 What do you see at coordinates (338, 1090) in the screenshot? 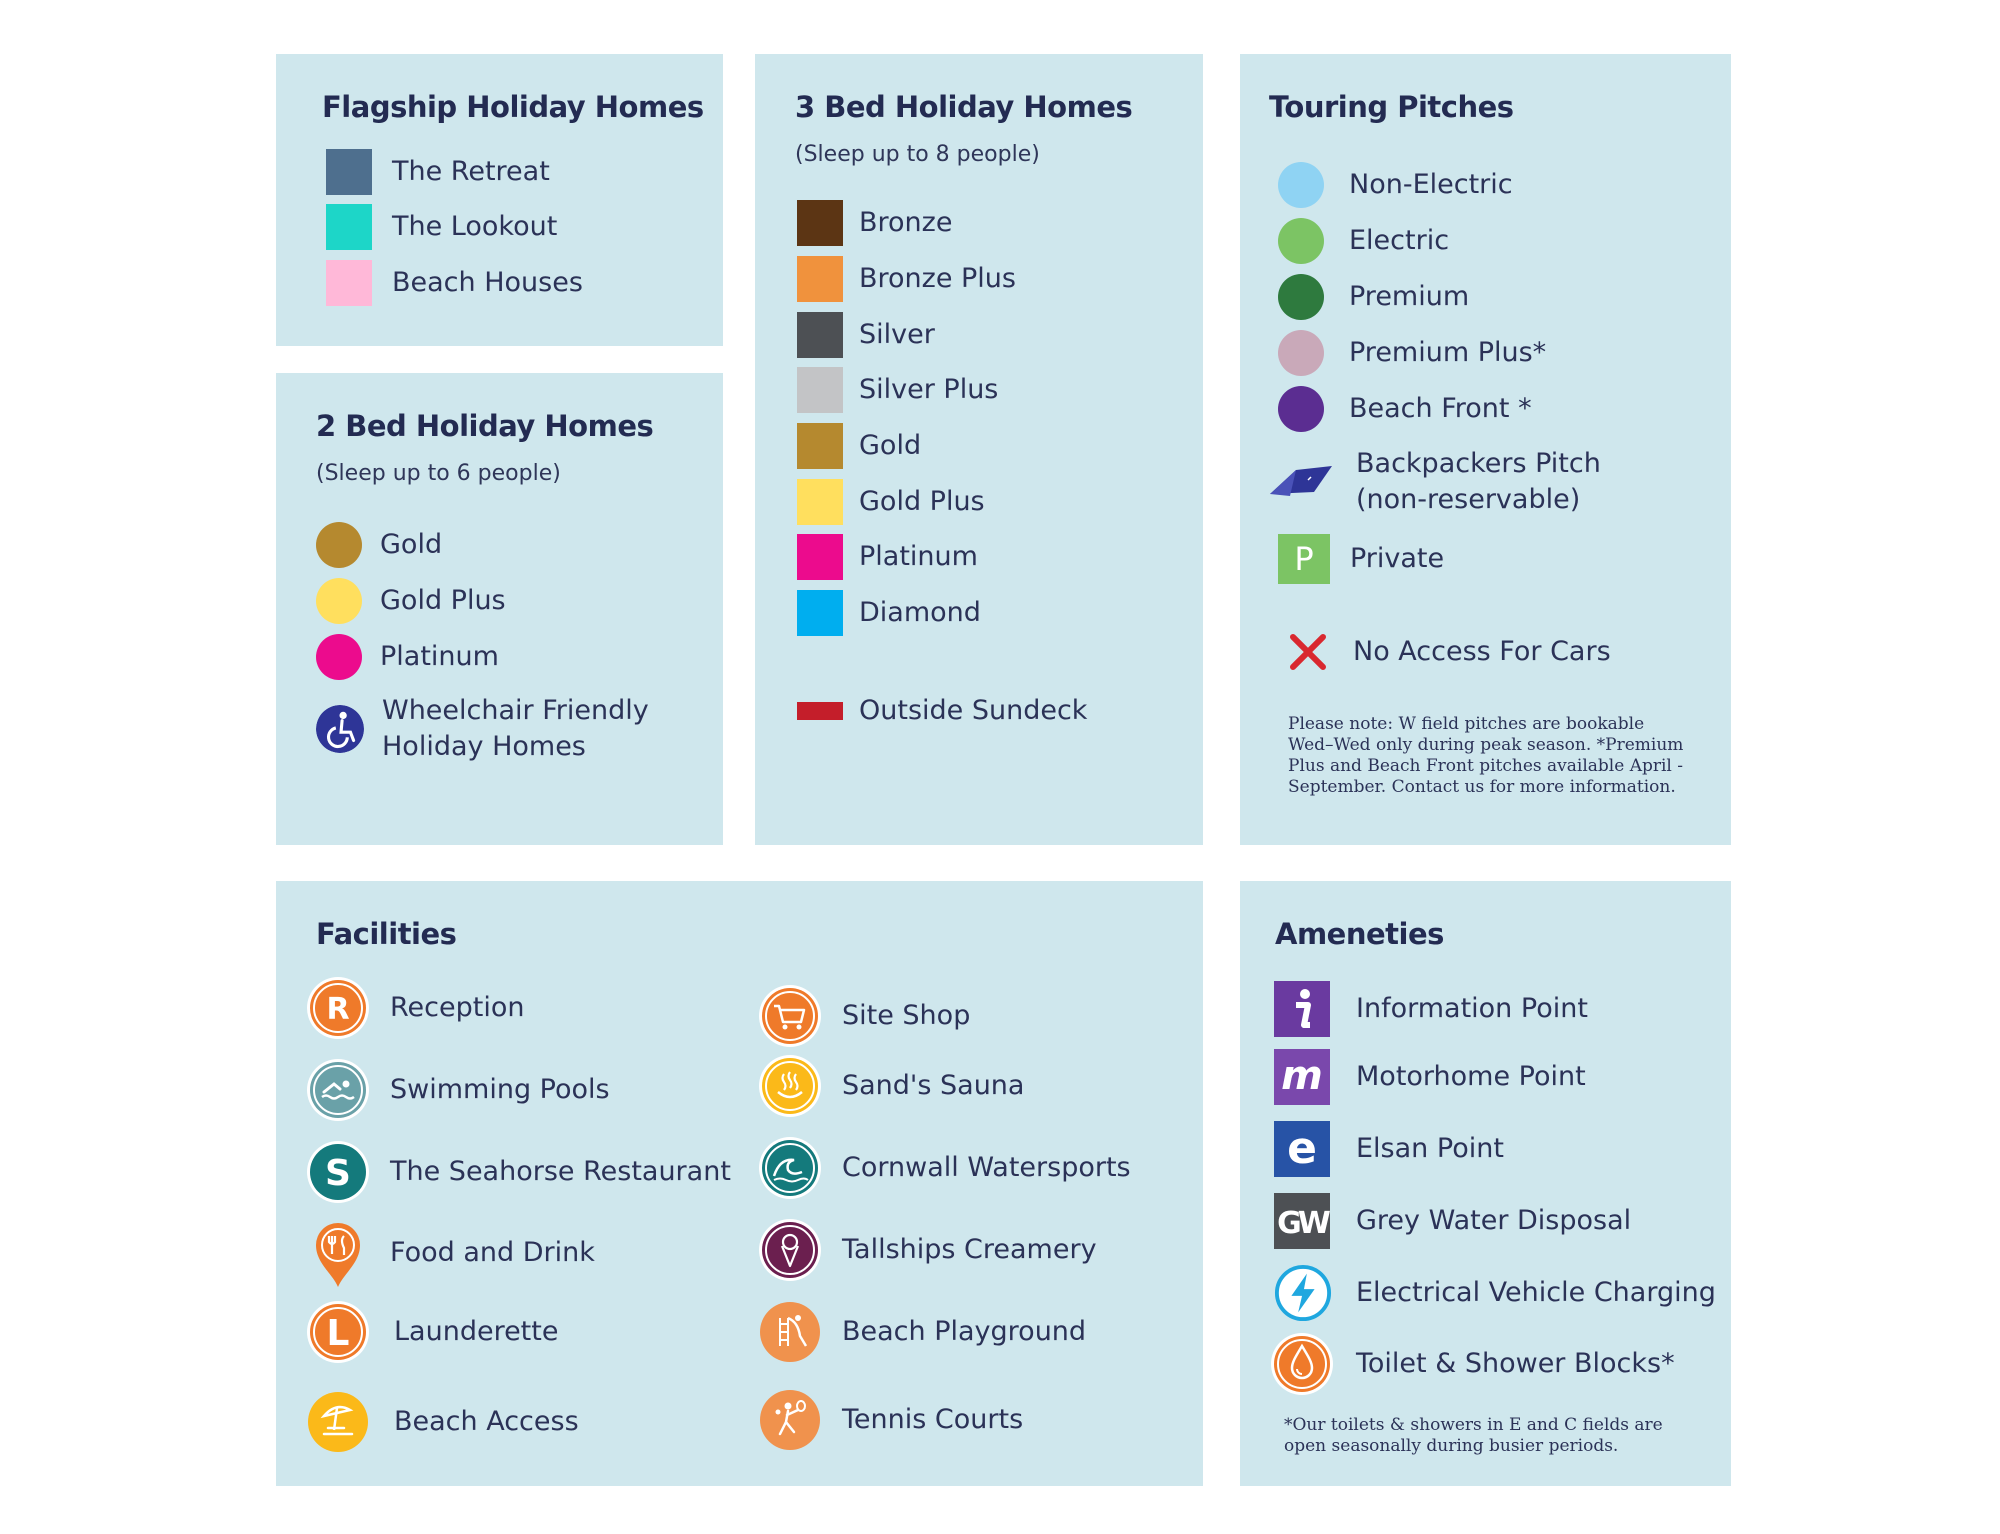
I see `swimmer-icon` at bounding box center [338, 1090].